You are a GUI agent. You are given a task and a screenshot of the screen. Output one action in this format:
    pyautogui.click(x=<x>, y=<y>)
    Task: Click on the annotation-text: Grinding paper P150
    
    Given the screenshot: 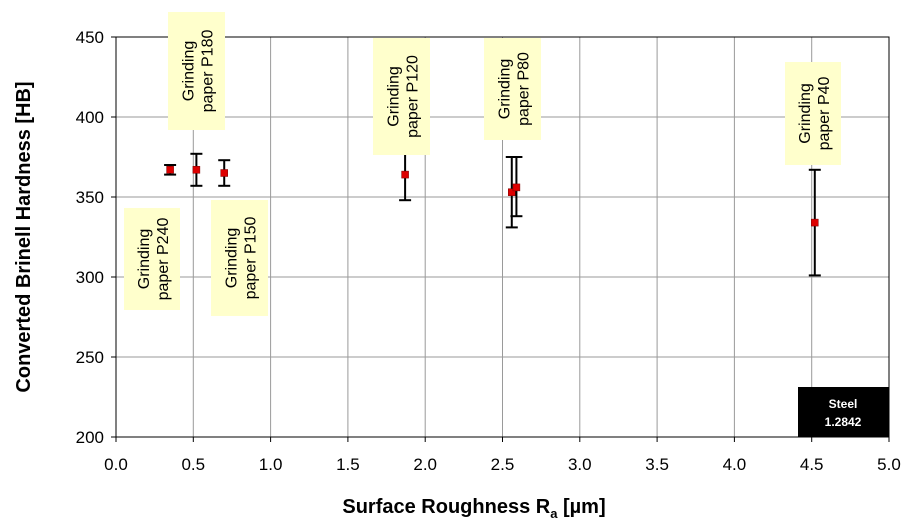 What is the action you would take?
    pyautogui.click(x=242, y=258)
    